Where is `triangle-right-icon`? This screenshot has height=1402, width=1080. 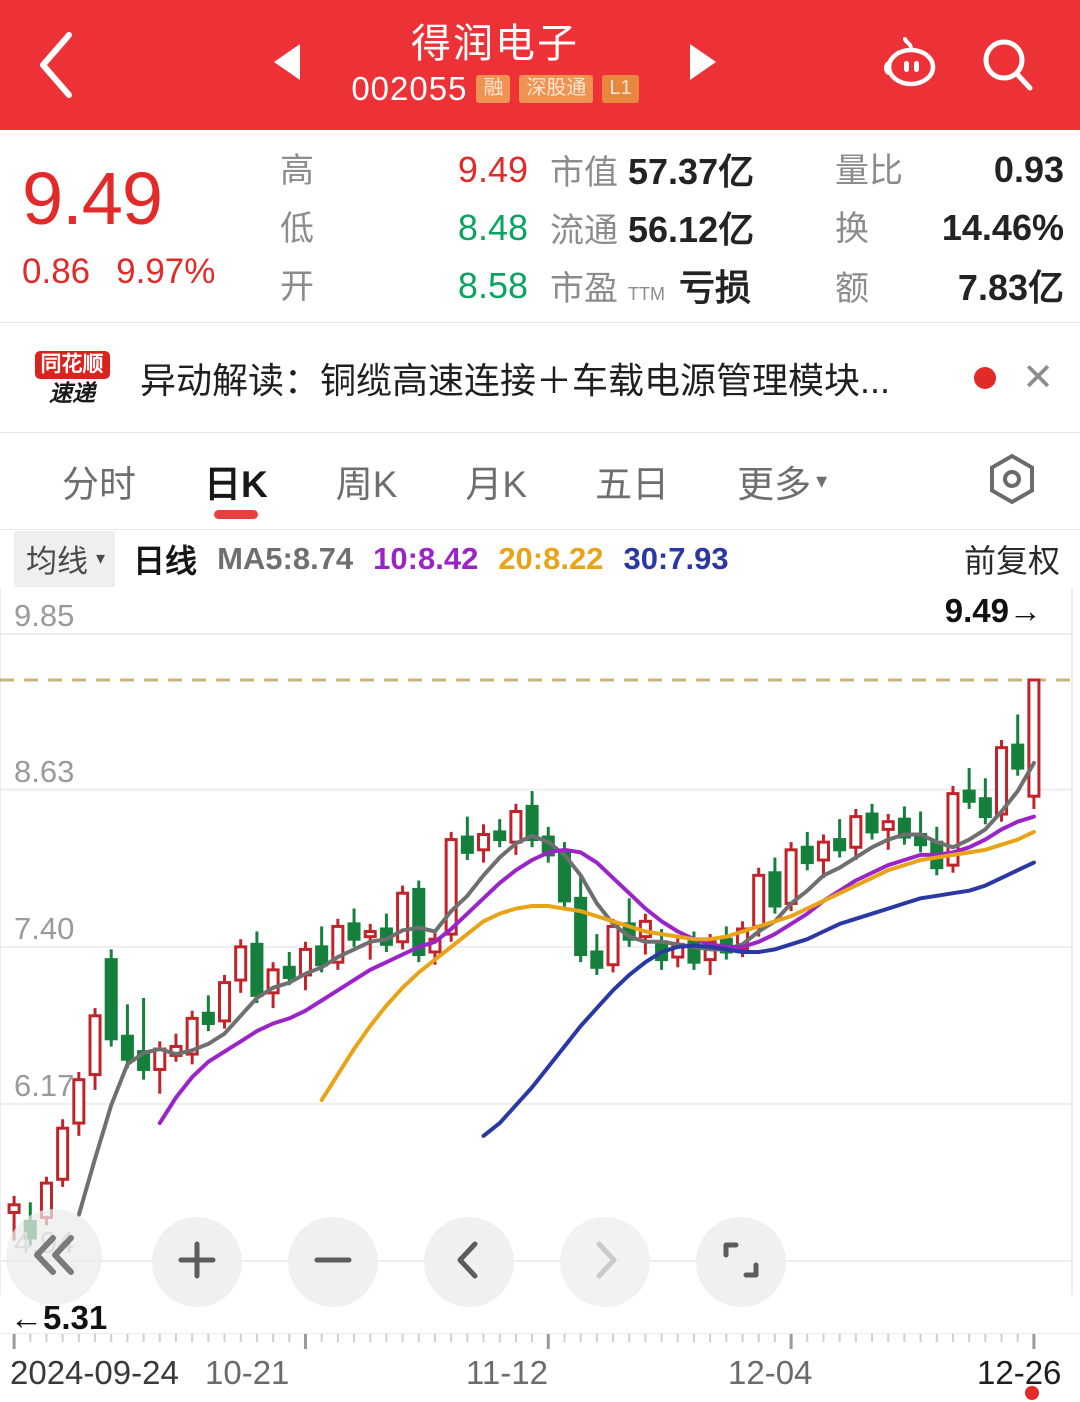 triangle-right-icon is located at coordinates (703, 64).